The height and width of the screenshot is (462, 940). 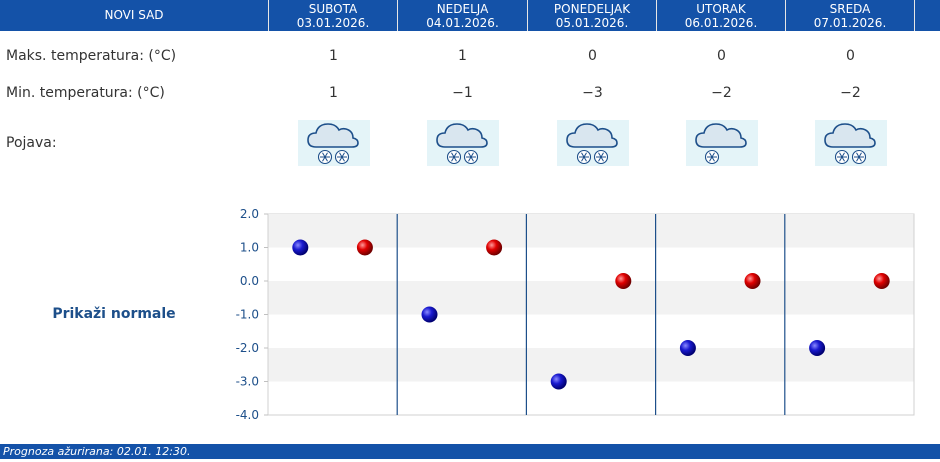 I want to click on y-tick-label: 2.0, so click(x=249, y=214).